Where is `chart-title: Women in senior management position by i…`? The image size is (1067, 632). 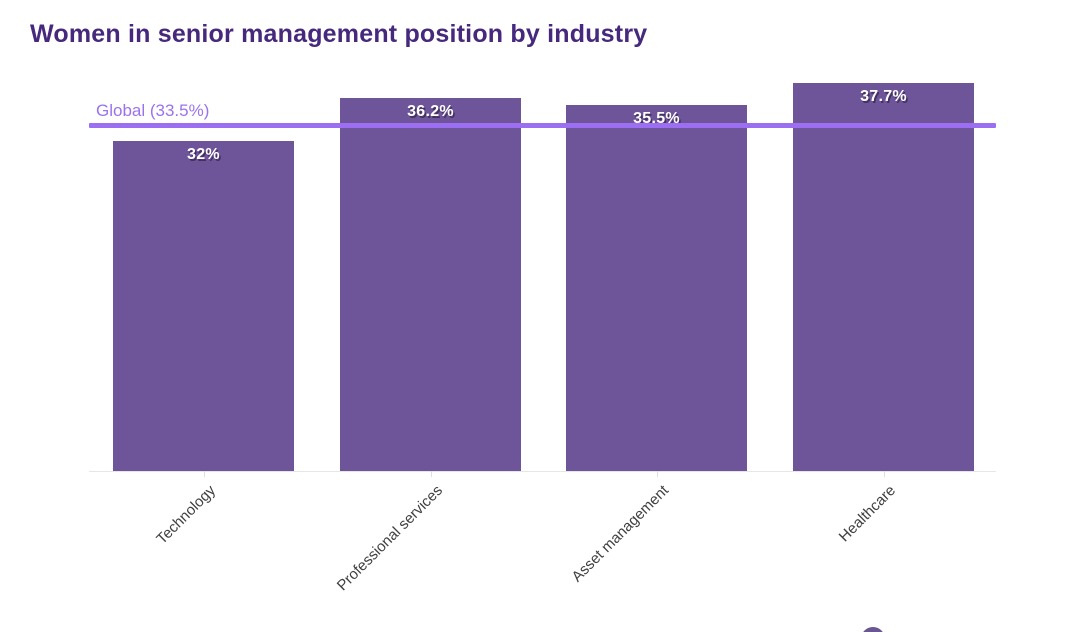 chart-title: Women in senior management position by i… is located at coordinates (339, 34).